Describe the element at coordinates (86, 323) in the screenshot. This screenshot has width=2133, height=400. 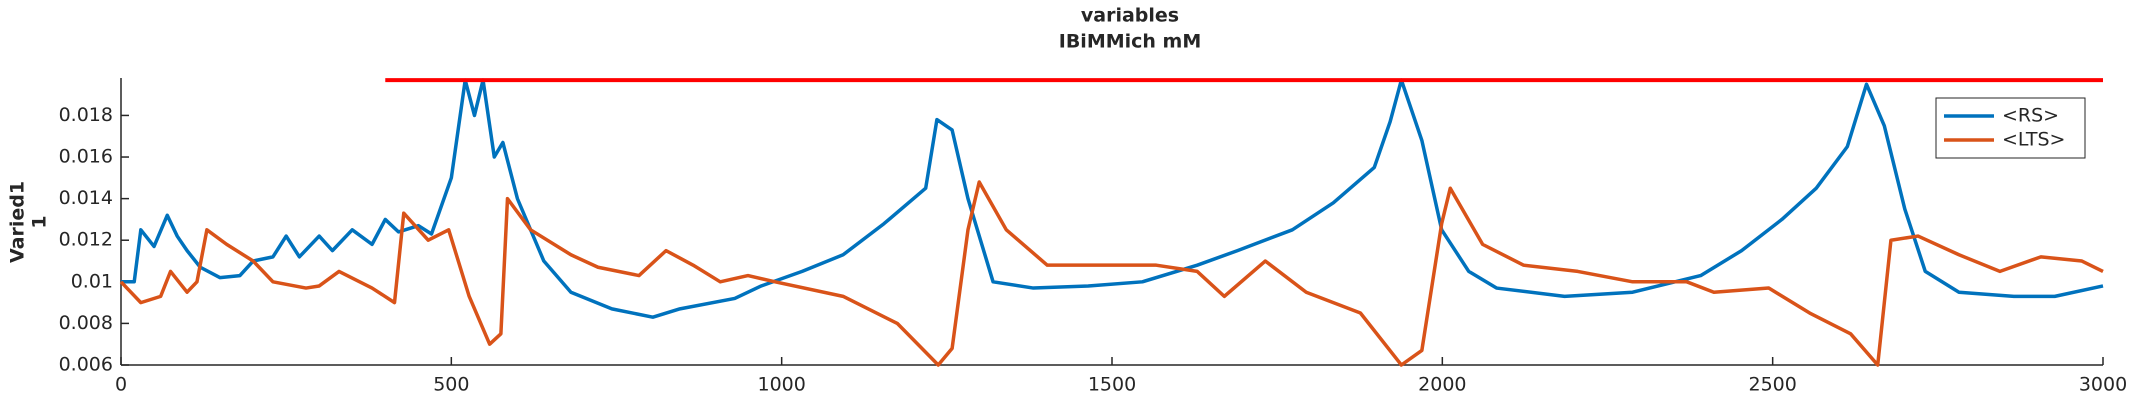
I see `y-tick-label: 0.008` at that location.